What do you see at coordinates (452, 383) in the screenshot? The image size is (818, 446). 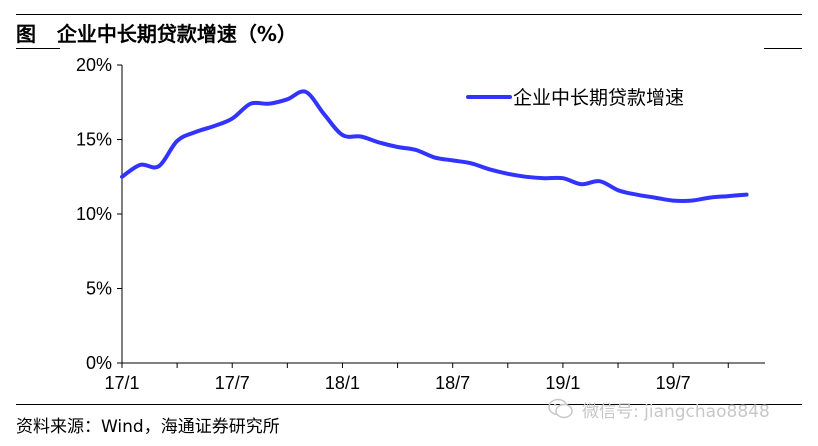 I see `x-tick-label: 18/7` at bounding box center [452, 383].